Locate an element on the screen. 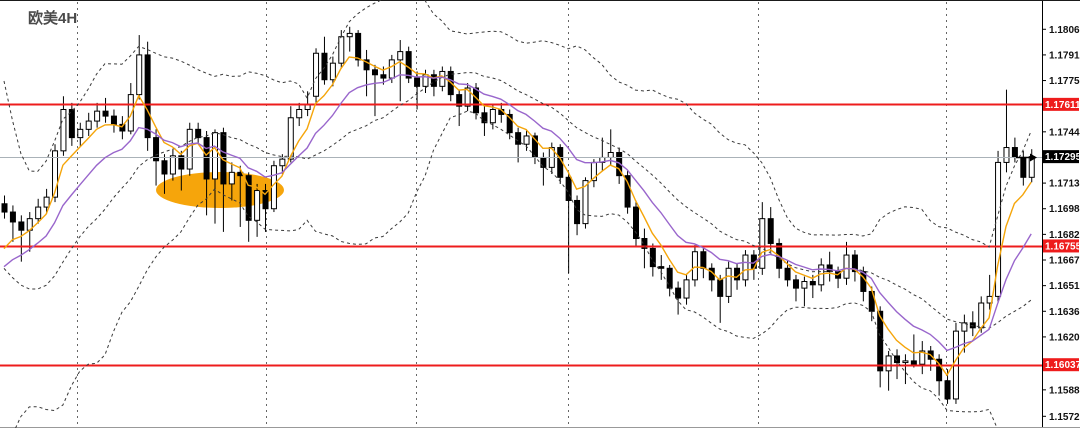 This screenshot has width=1080, height=428. price-tick-label: 1.15725 is located at coordinates (1064, 417).